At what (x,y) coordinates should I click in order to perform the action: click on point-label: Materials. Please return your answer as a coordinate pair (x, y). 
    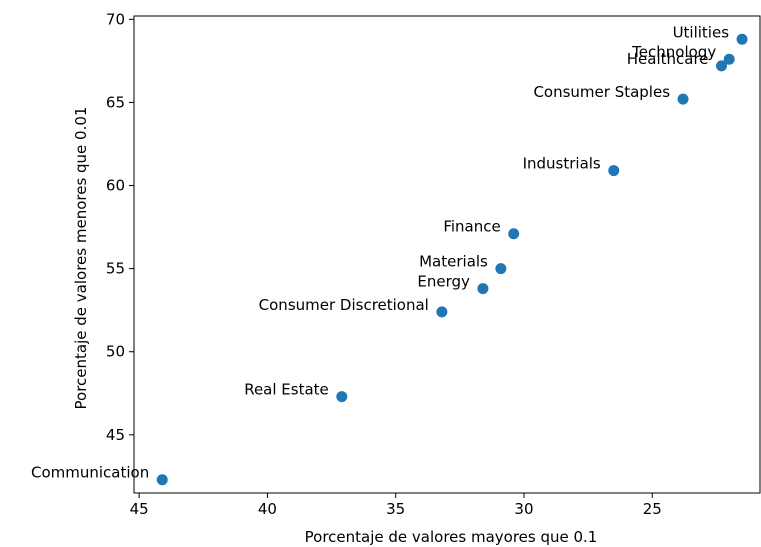
    Looking at the image, I should click on (453, 262).